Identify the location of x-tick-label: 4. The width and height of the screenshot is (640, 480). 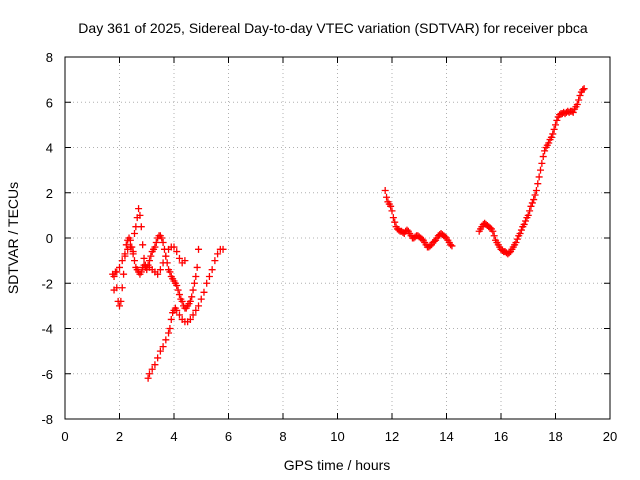
(173, 436).